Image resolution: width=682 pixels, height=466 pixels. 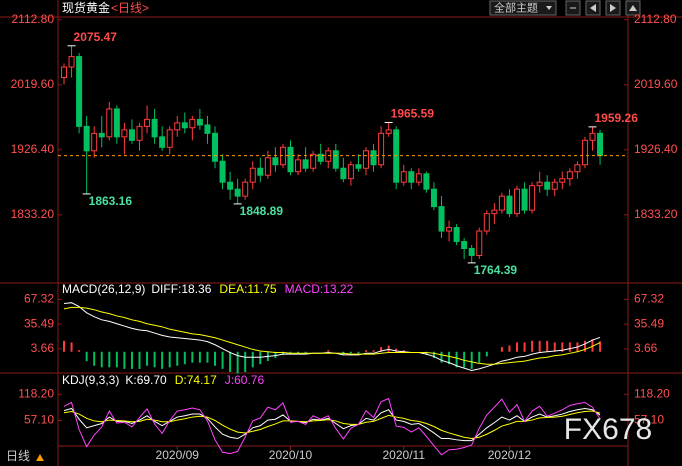 I want to click on annotation: 1863.16, so click(x=111, y=201).